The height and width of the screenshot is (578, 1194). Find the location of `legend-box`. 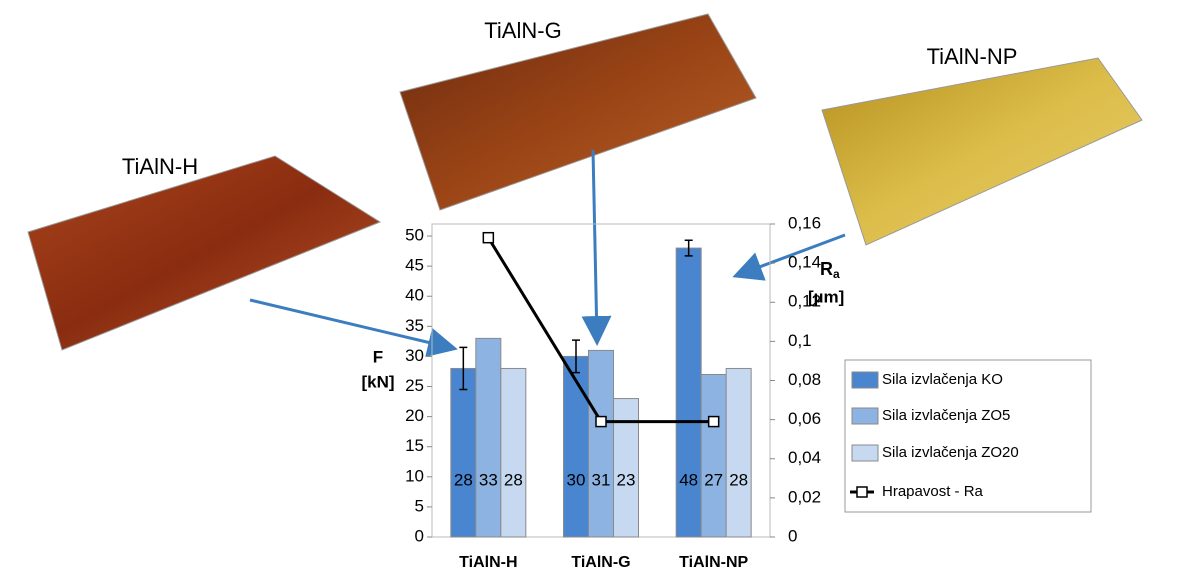

legend-box is located at coordinates (968, 436).